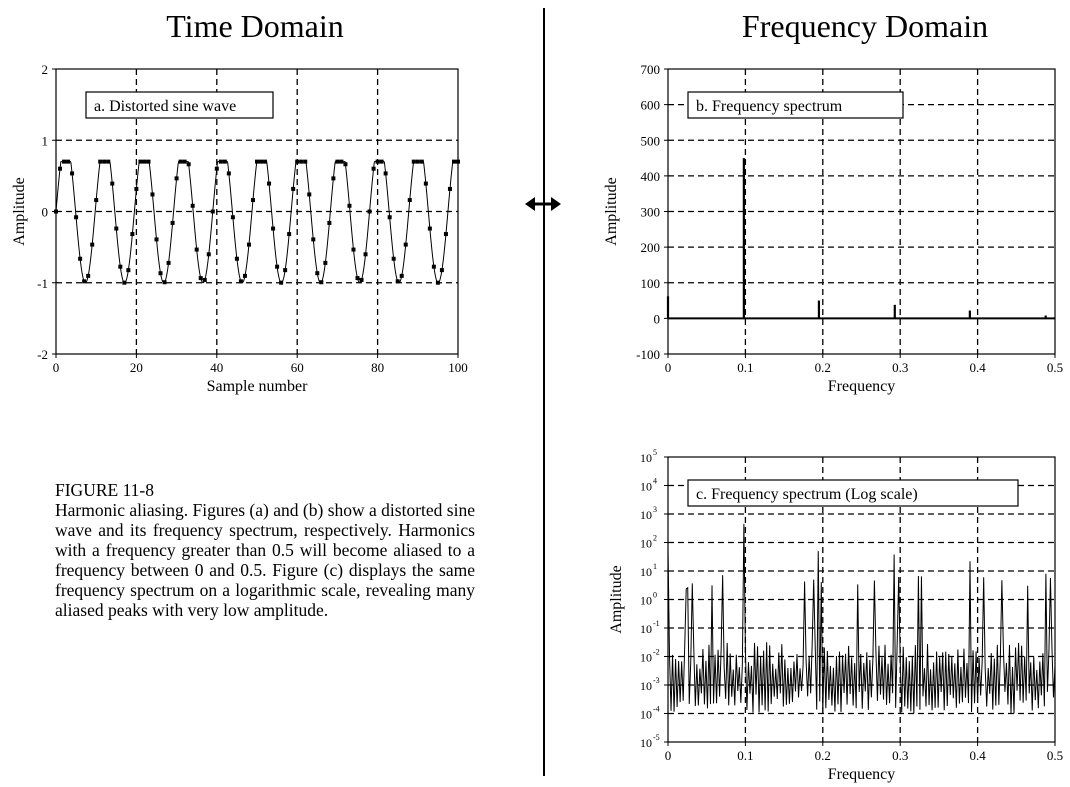 Image resolution: width=1070 pixels, height=787 pixels. I want to click on chart-title: a. Distorted sine wave, so click(165, 106).